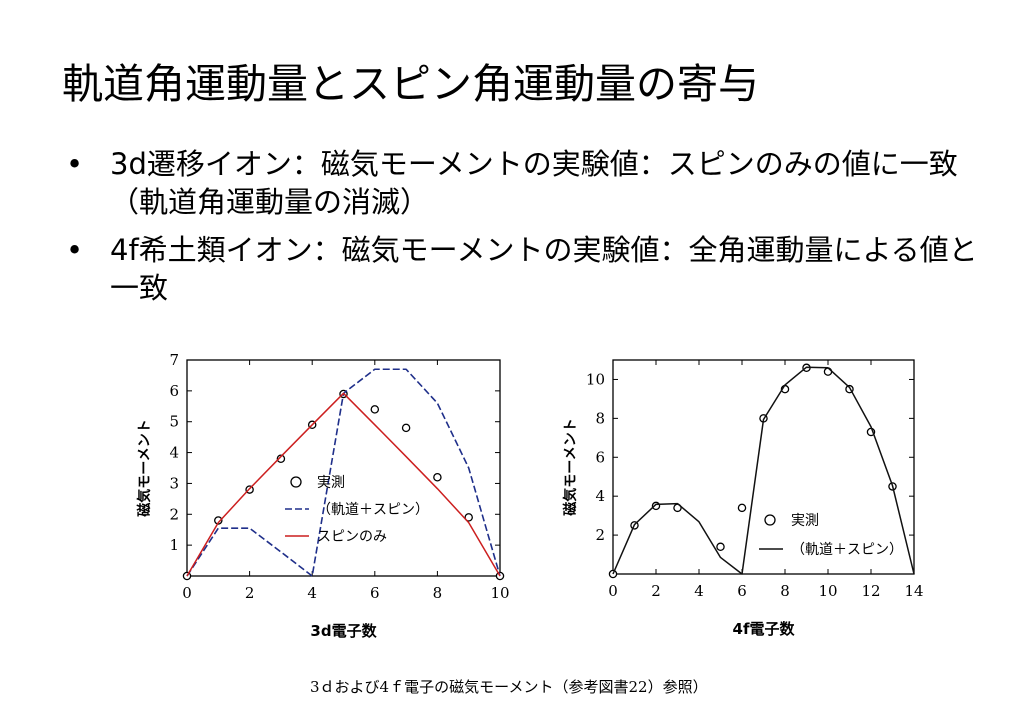 Image resolution: width=1023 pixels, height=708 pixels. I want to click on x-axis-label: 4f電子数, so click(764, 629).